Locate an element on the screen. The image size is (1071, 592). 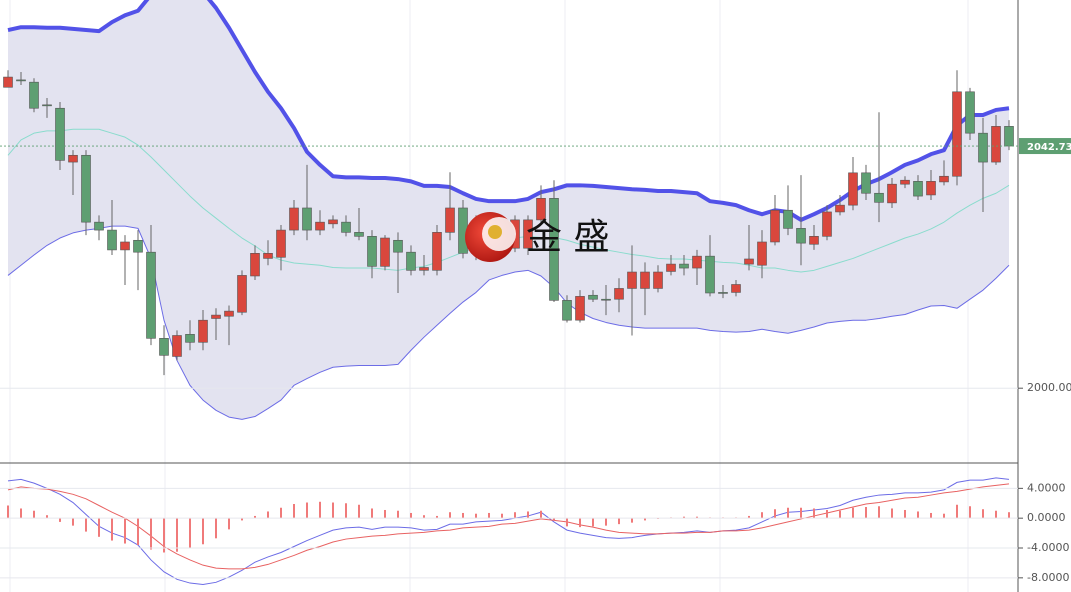
y-tick-label: 2000.00 is located at coordinates (1049, 387).